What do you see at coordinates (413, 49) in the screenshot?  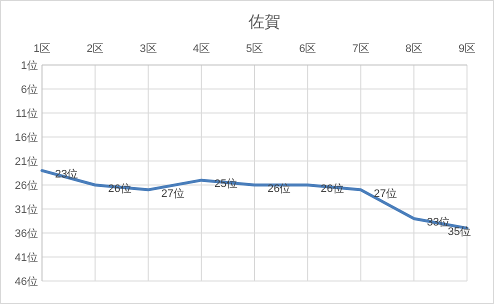 I see `x-tick-label: 8区` at bounding box center [413, 49].